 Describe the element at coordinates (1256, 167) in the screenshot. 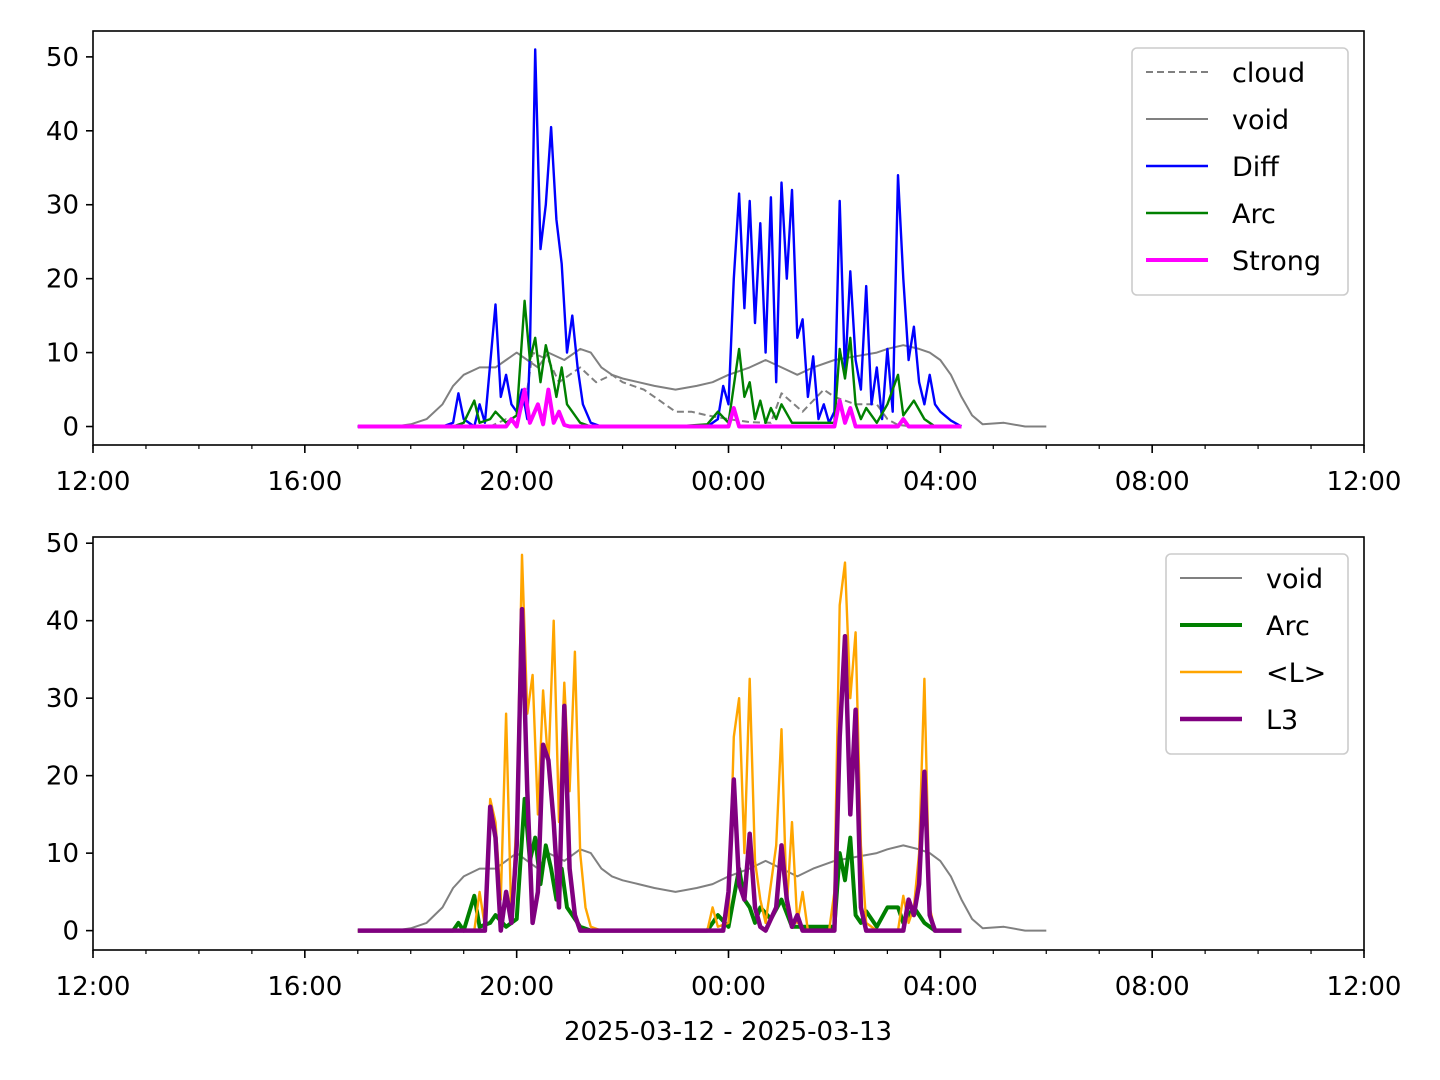

I see `legend-label: Diff` at that location.